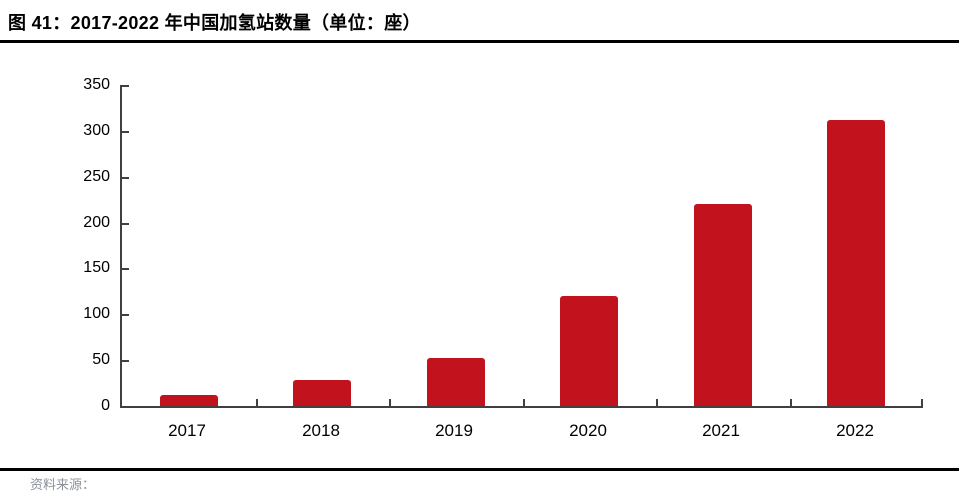 The image size is (959, 492). What do you see at coordinates (96, 84) in the screenshot?
I see `y-axis-label-350: 350` at bounding box center [96, 84].